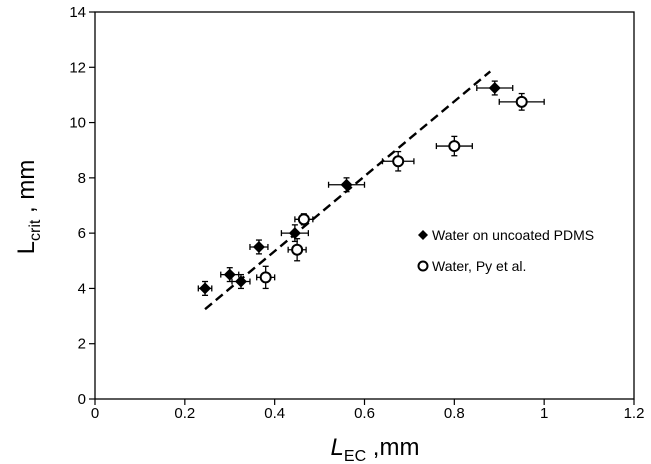  Describe the element at coordinates (82, 399) in the screenshot. I see `y-tick-label: 0` at that location.